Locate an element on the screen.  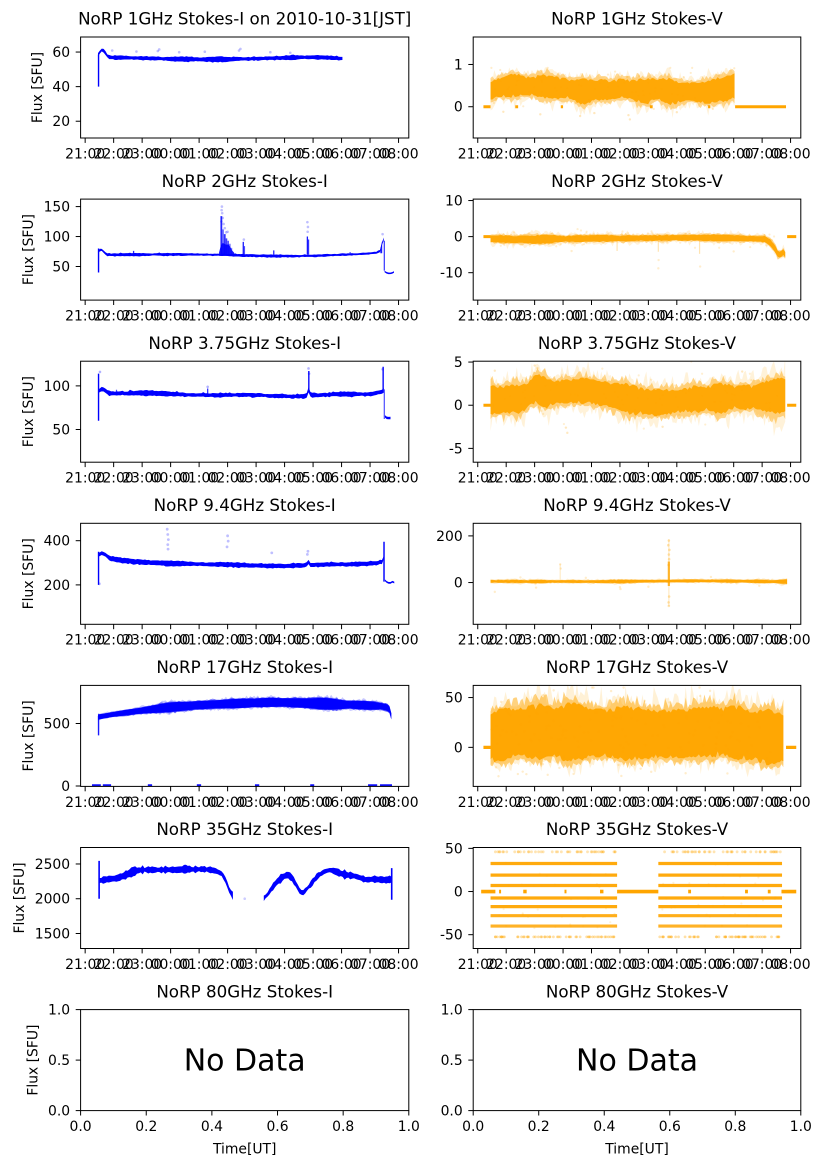
y-tick-label: 200 is located at coordinates (57, 586).